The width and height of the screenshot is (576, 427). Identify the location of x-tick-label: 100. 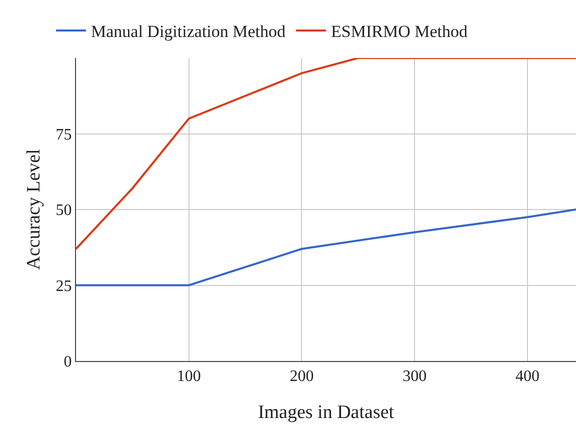
(188, 377).